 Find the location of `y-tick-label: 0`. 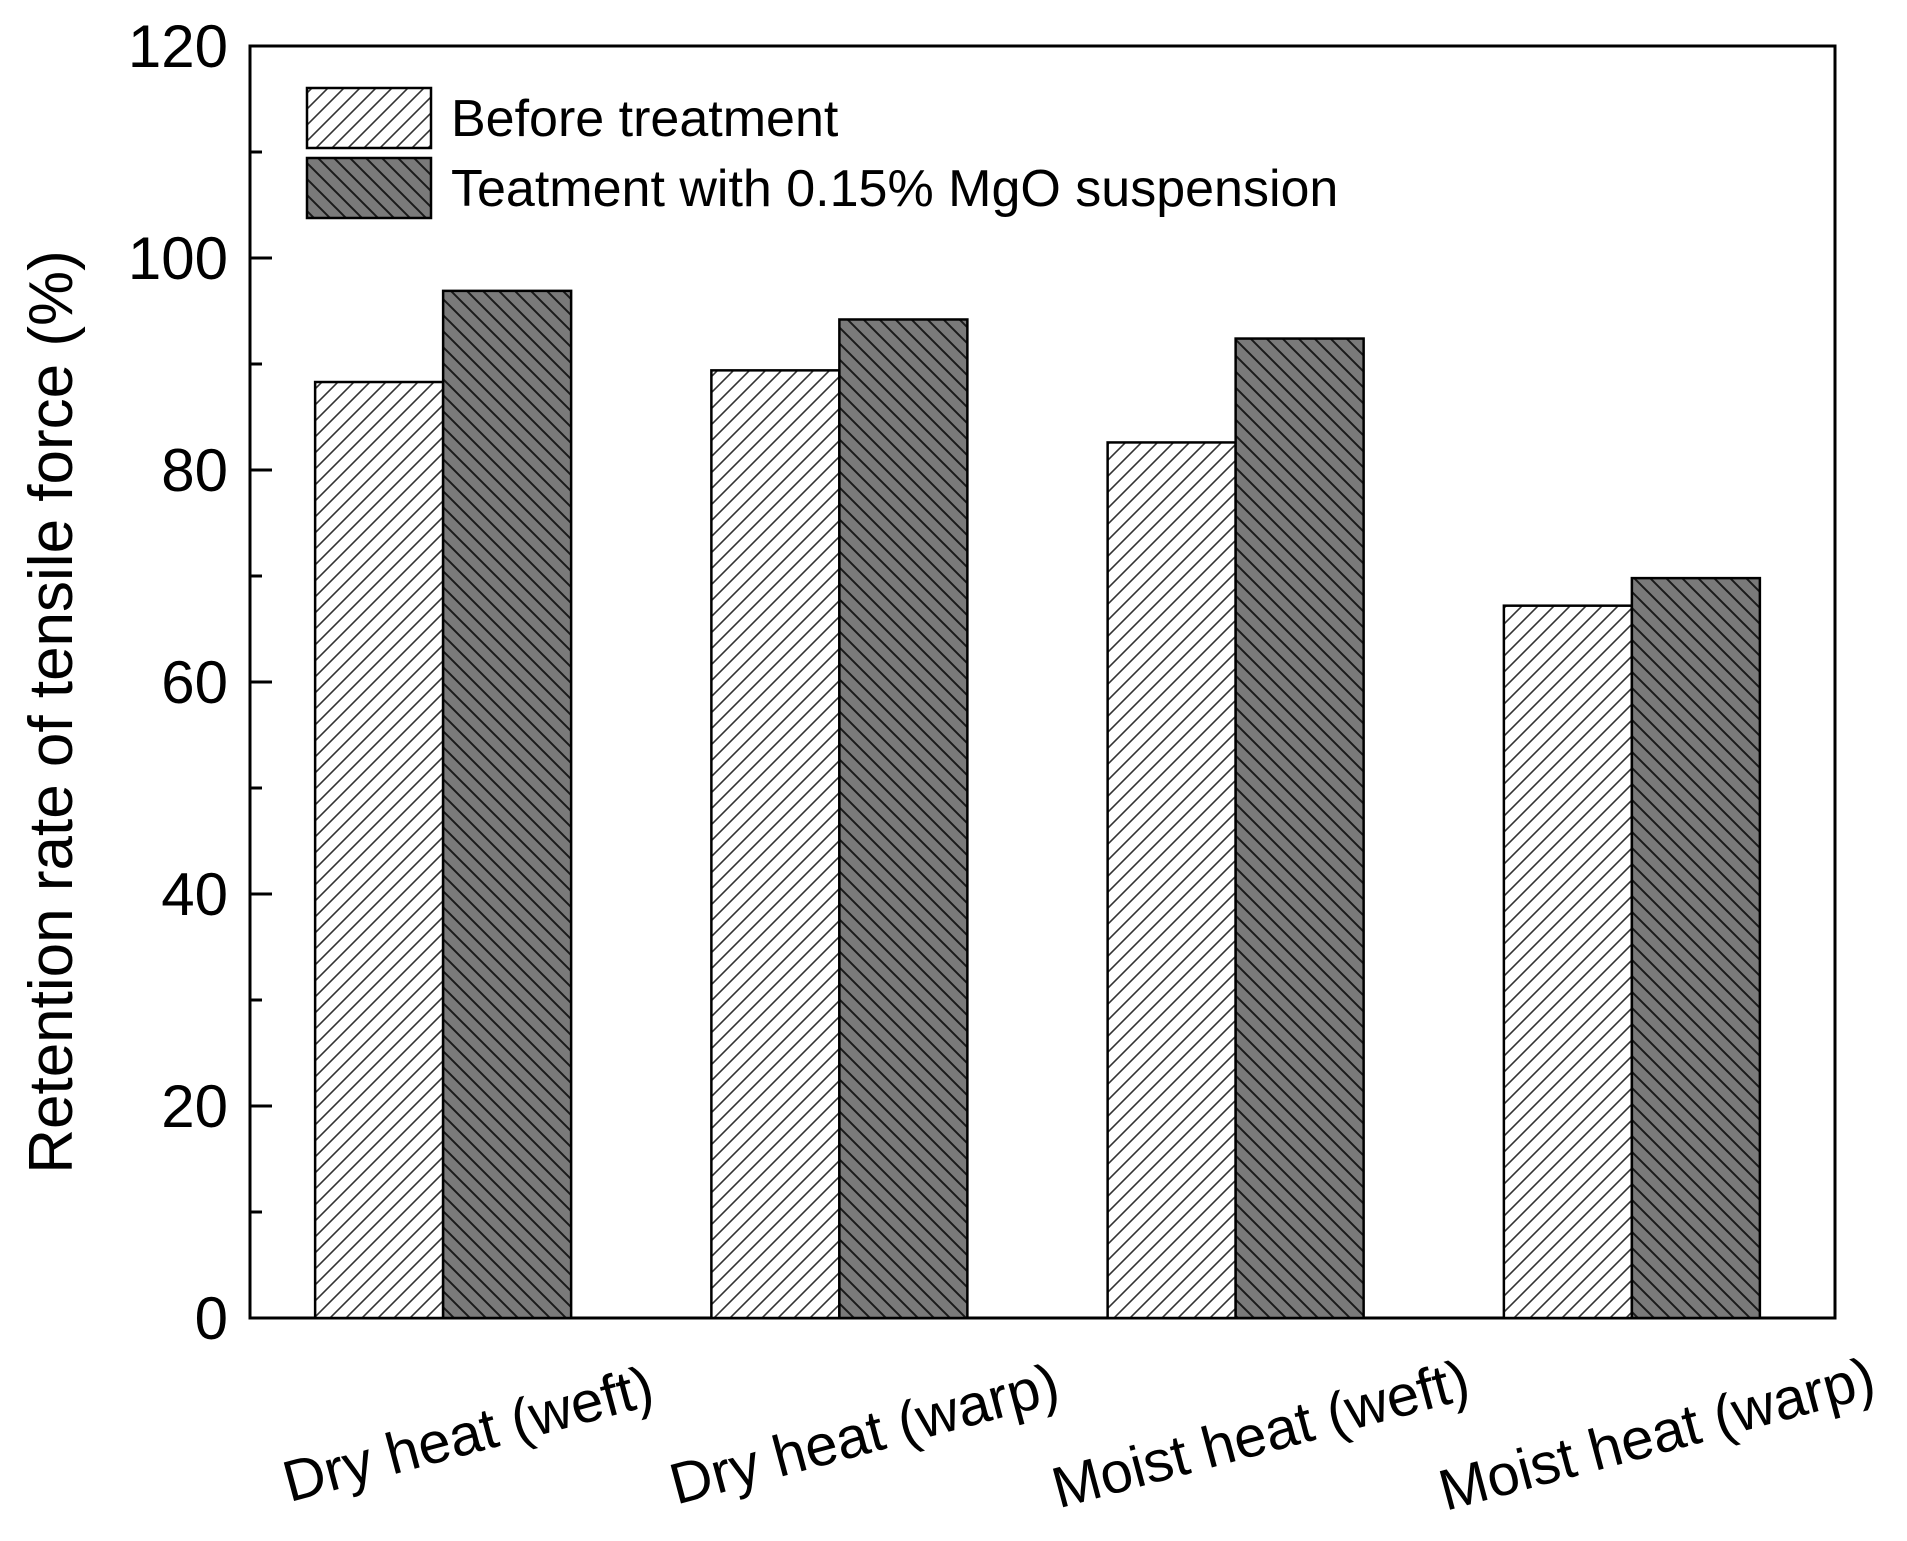

y-tick-label: 0 is located at coordinates (211, 1318).